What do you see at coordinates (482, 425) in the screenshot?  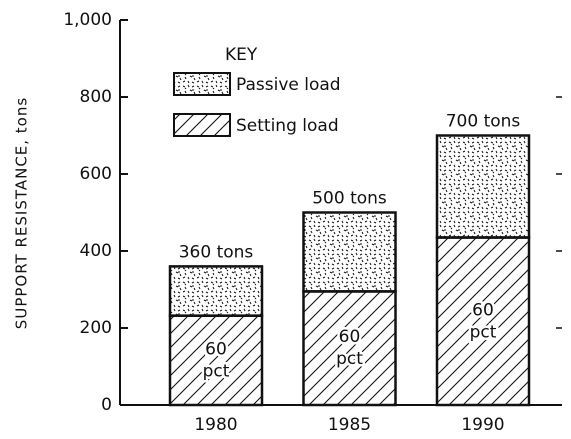 I see `x-tick-label: 1990` at bounding box center [482, 425].